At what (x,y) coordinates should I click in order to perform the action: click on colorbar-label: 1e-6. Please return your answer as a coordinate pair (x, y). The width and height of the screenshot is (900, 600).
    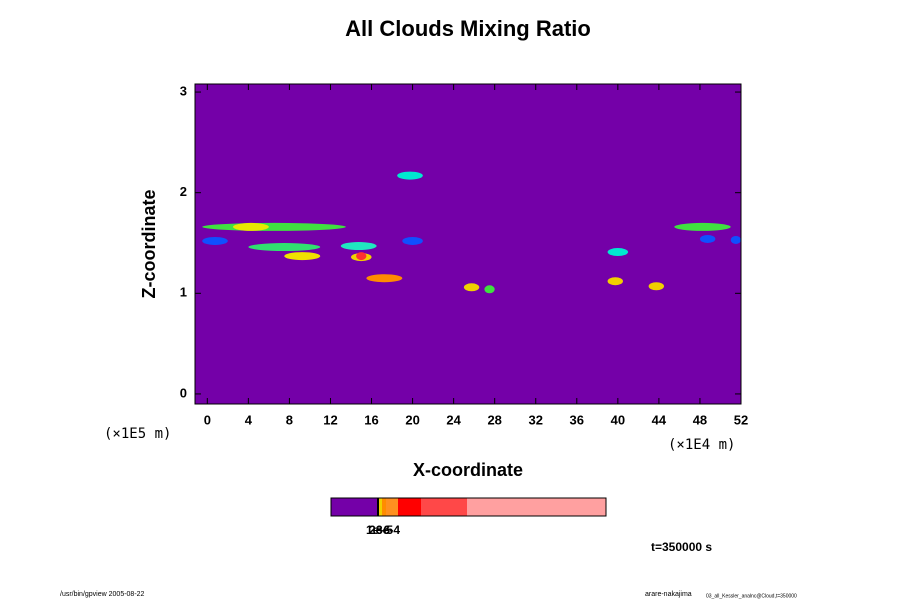
    Looking at the image, I should click on (378, 530).